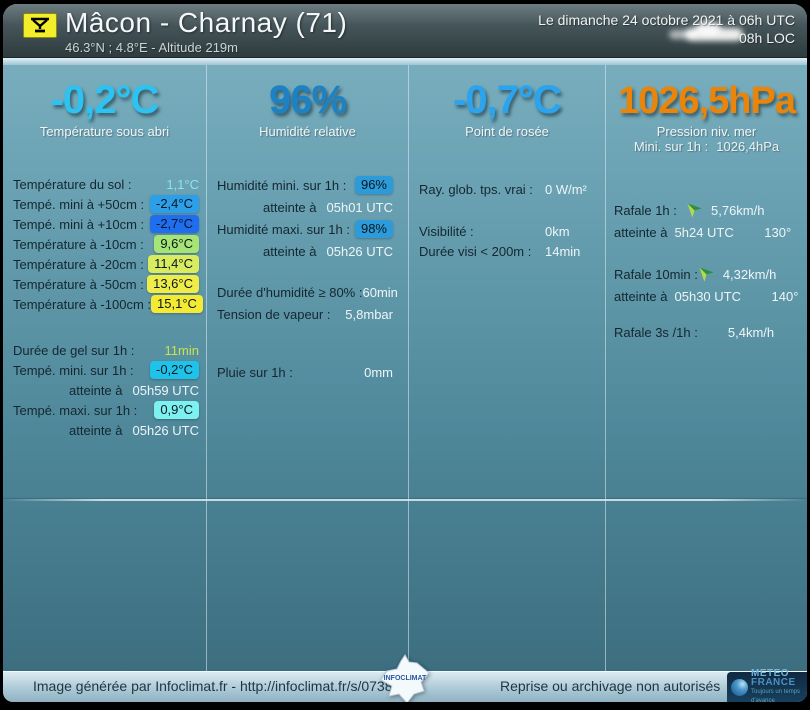  Describe the element at coordinates (73, 370) in the screenshot. I see `row-label: Tempé. mini. sur 1h :` at that location.